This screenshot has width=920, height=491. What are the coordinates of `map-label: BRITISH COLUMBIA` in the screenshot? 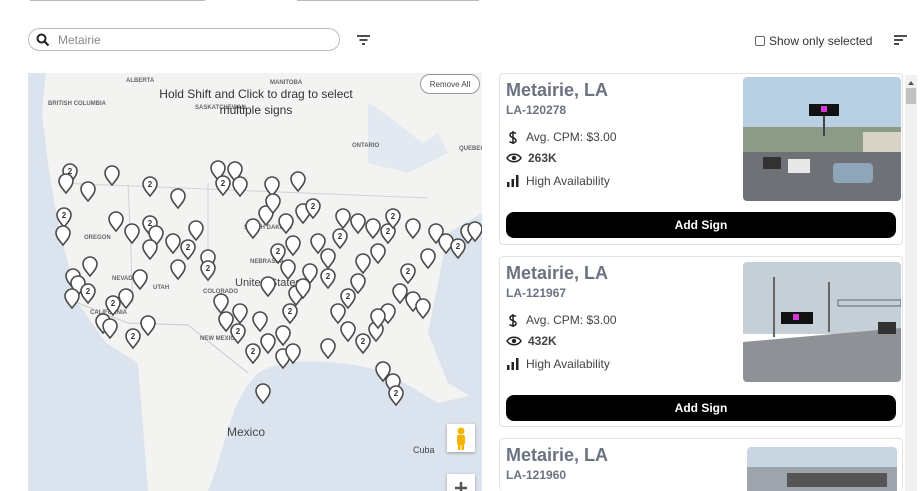 It's located at (77, 104).